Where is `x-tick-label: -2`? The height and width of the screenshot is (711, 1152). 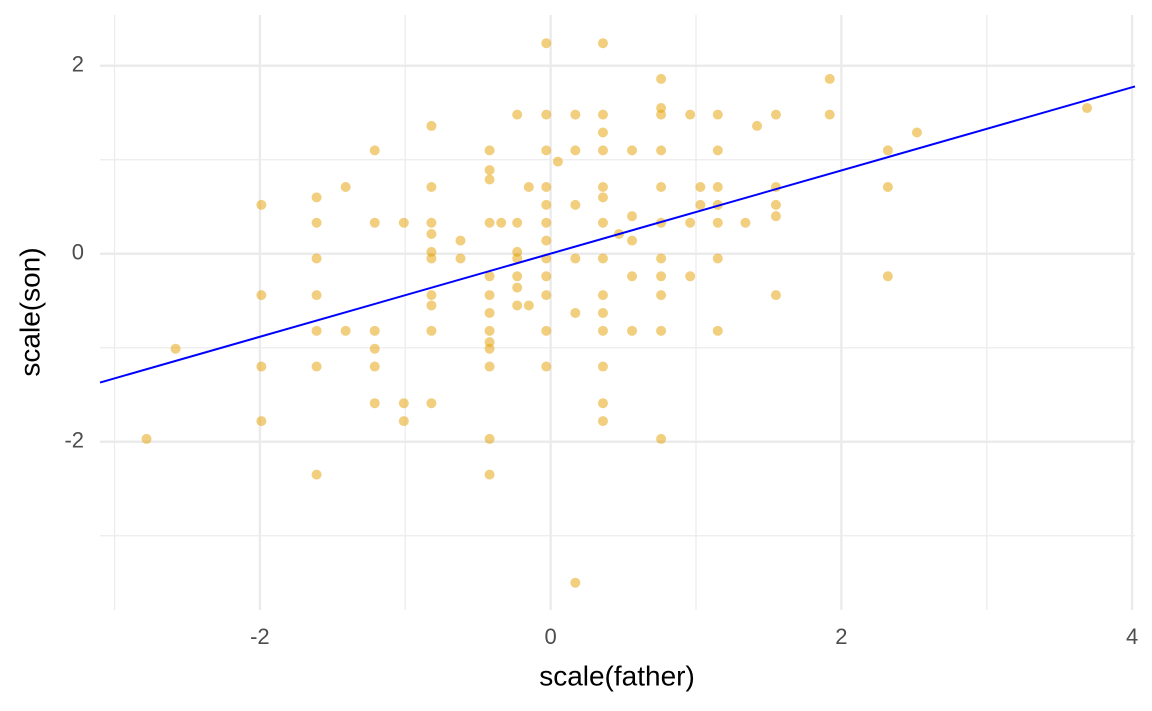 x-tick-label: -2 is located at coordinates (260, 636).